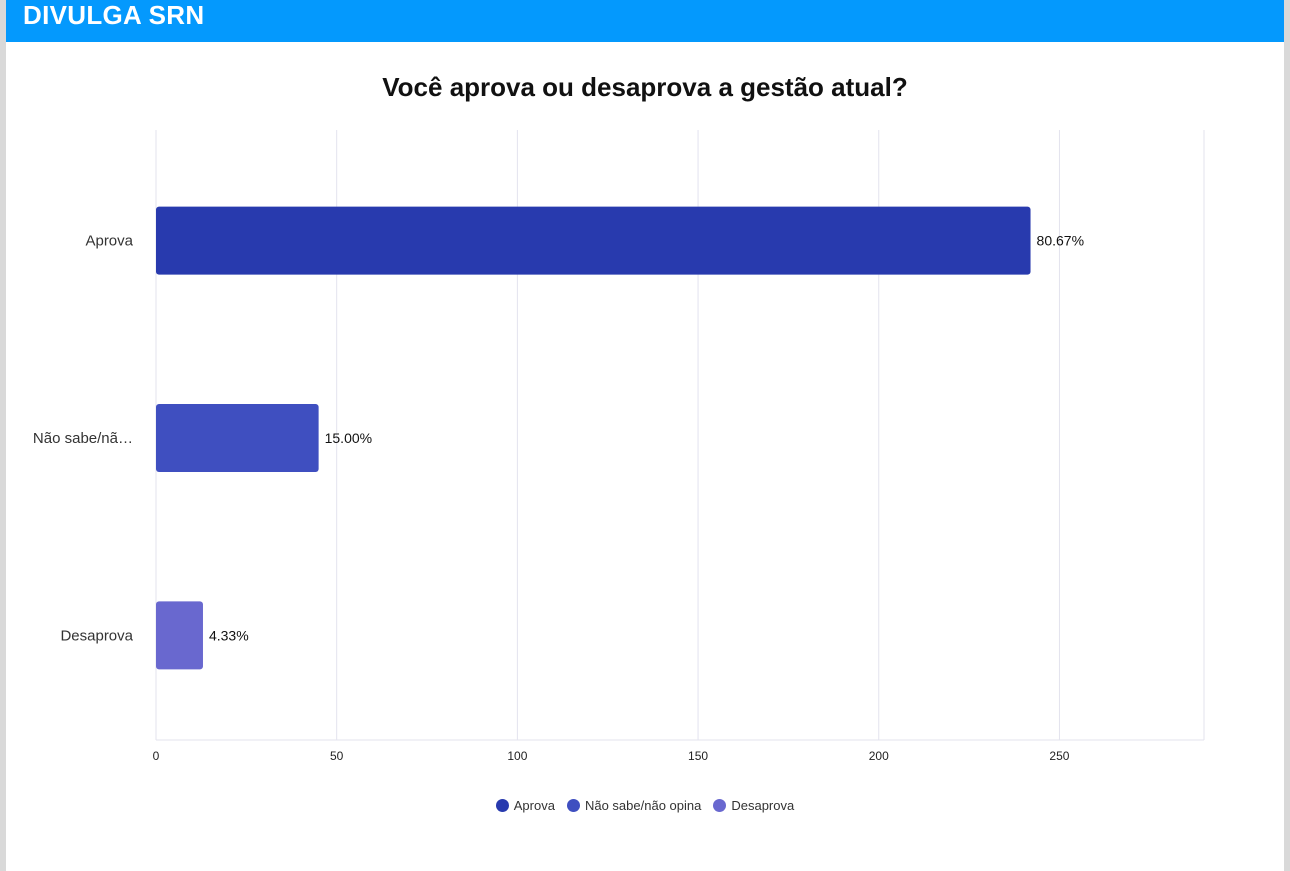 The height and width of the screenshot is (871, 1290). Describe the element at coordinates (645, 87) in the screenshot. I see `chart-title: Você aprova ou desaprova a gestão atual?` at that location.